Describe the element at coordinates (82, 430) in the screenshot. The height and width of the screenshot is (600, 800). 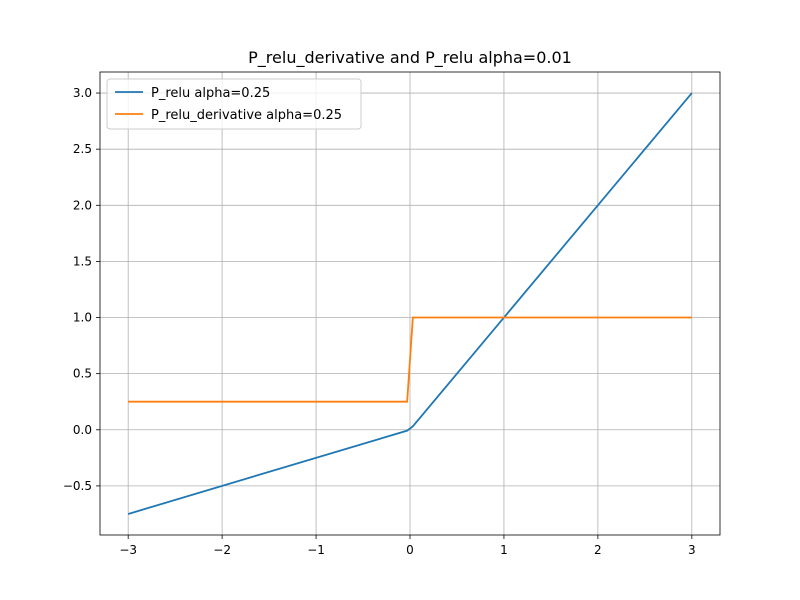
I see `y-tick-label: 0.0` at that location.